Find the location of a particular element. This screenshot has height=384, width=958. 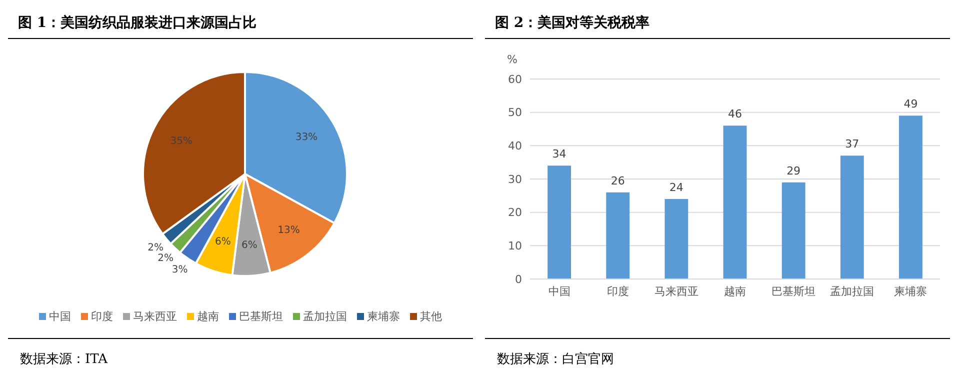

y-tick-label: 10 is located at coordinates (515, 246).